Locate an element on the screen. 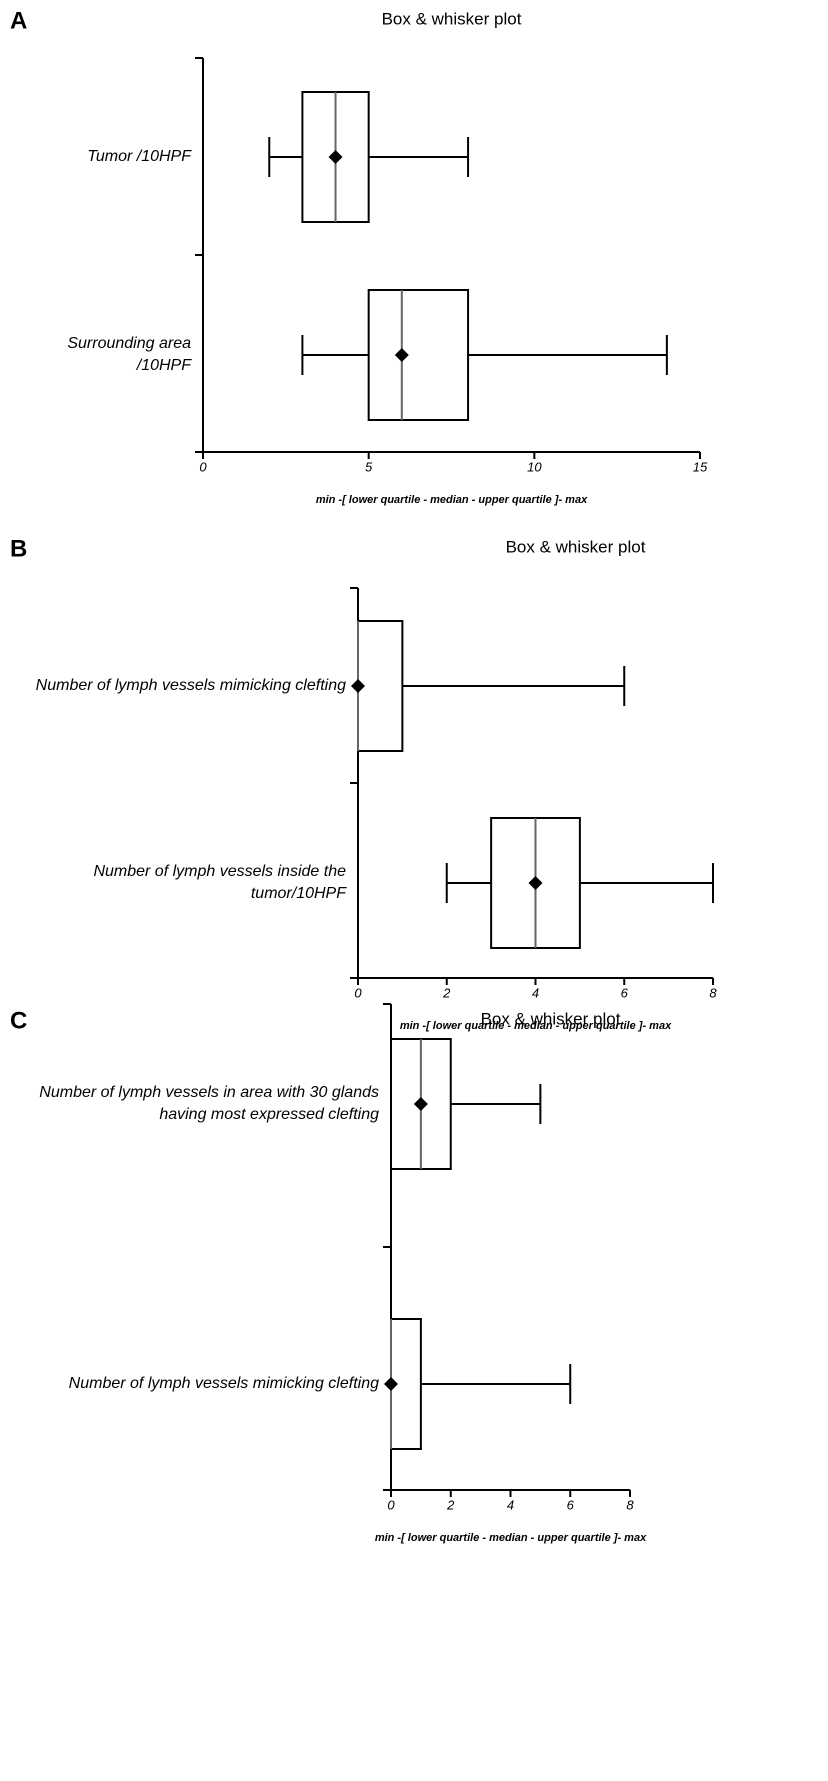 The height and width of the screenshot is (1781, 828). category-label: Tumor /10HPF is located at coordinates (139, 156).